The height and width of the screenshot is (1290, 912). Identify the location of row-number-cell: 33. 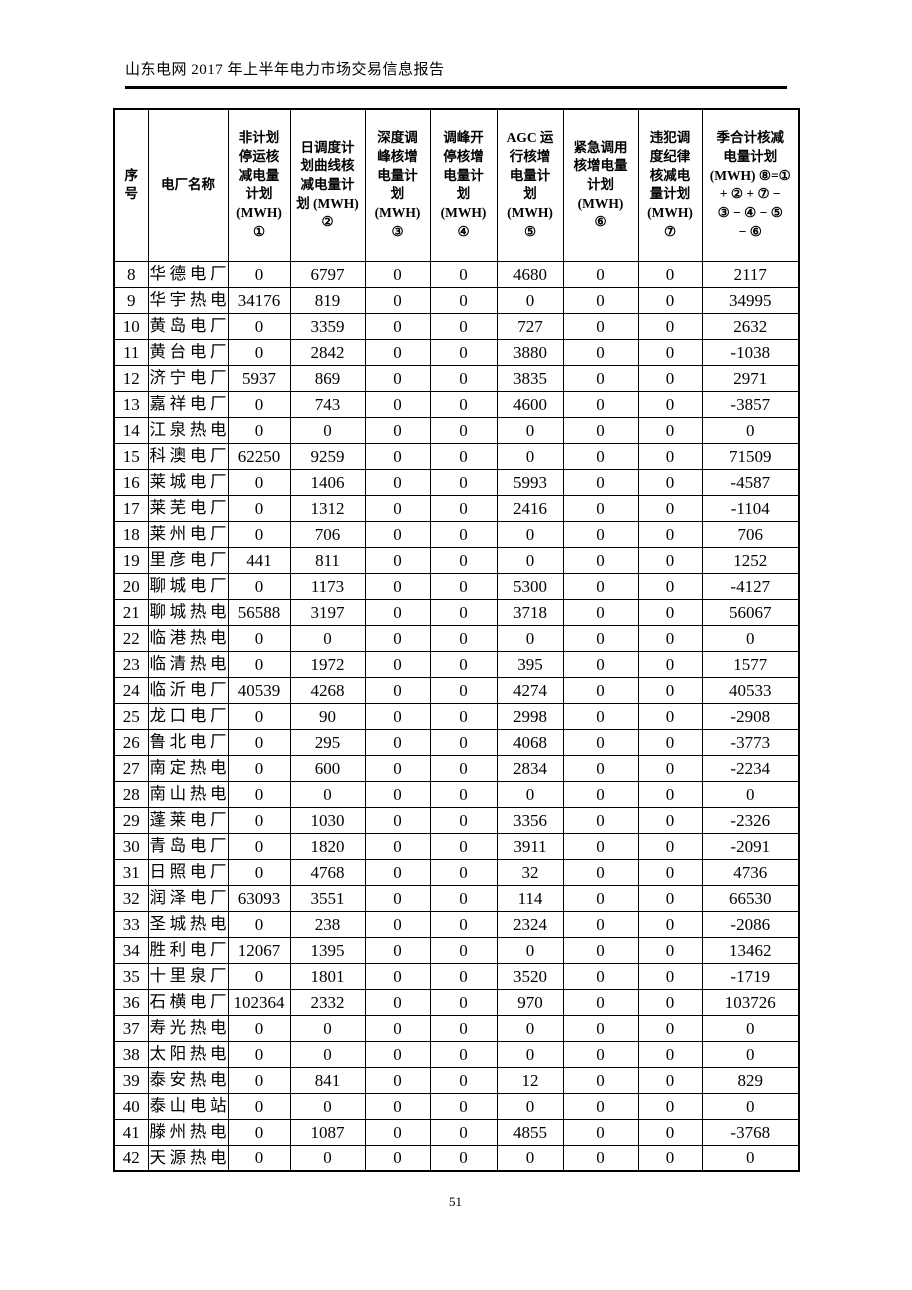
(131, 924).